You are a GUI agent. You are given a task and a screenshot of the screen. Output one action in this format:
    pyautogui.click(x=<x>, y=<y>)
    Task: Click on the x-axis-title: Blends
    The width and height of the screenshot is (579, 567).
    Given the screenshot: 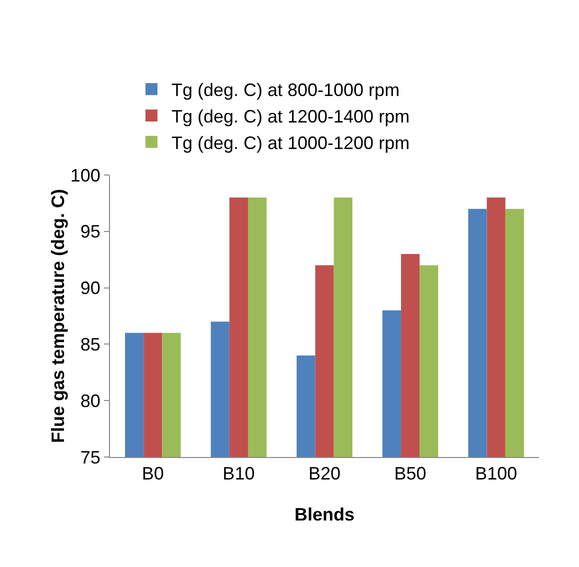 What is the action you would take?
    pyautogui.click(x=324, y=514)
    